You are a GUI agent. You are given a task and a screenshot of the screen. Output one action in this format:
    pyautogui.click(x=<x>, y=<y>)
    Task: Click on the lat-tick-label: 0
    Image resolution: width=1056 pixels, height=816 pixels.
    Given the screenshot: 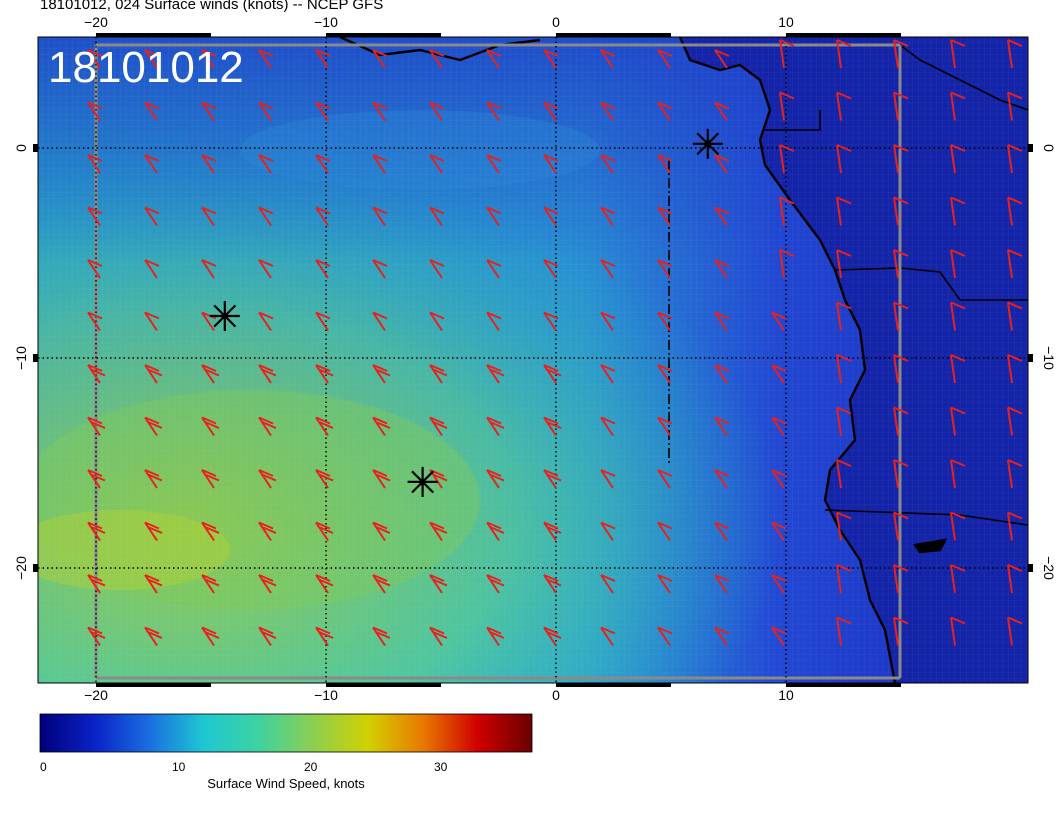 What is the action you would take?
    pyautogui.click(x=1048, y=148)
    